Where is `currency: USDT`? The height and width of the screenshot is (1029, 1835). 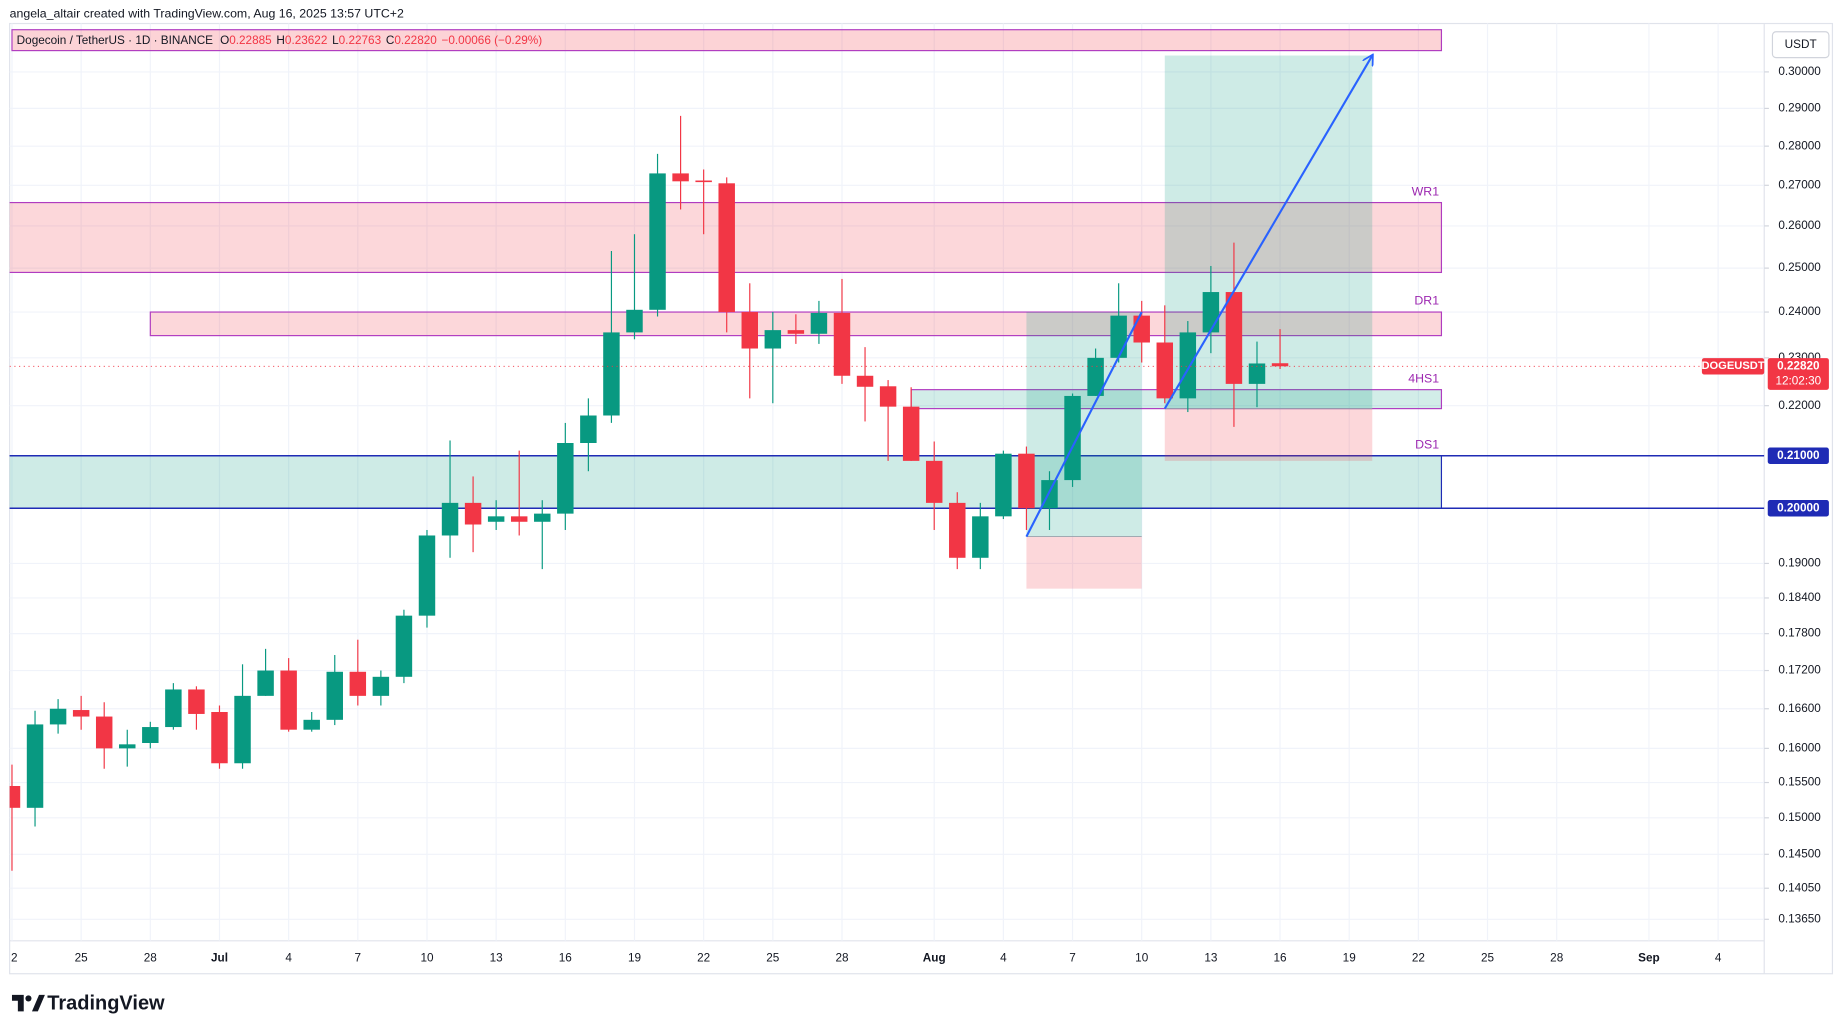
currency: USDT is located at coordinates (1801, 44).